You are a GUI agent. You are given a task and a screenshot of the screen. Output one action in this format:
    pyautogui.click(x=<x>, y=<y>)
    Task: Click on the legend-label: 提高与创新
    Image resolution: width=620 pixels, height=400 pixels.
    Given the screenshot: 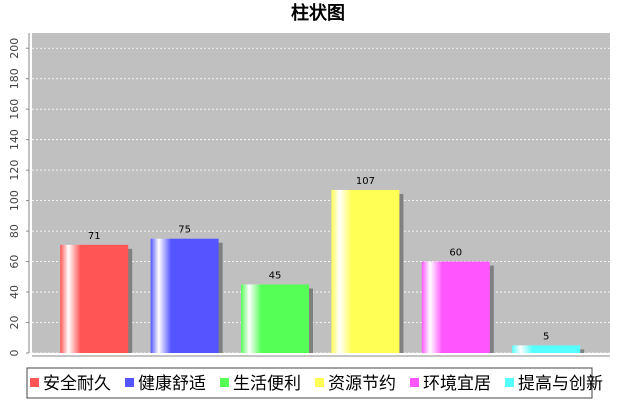 What is the action you would take?
    pyautogui.click(x=560, y=384)
    